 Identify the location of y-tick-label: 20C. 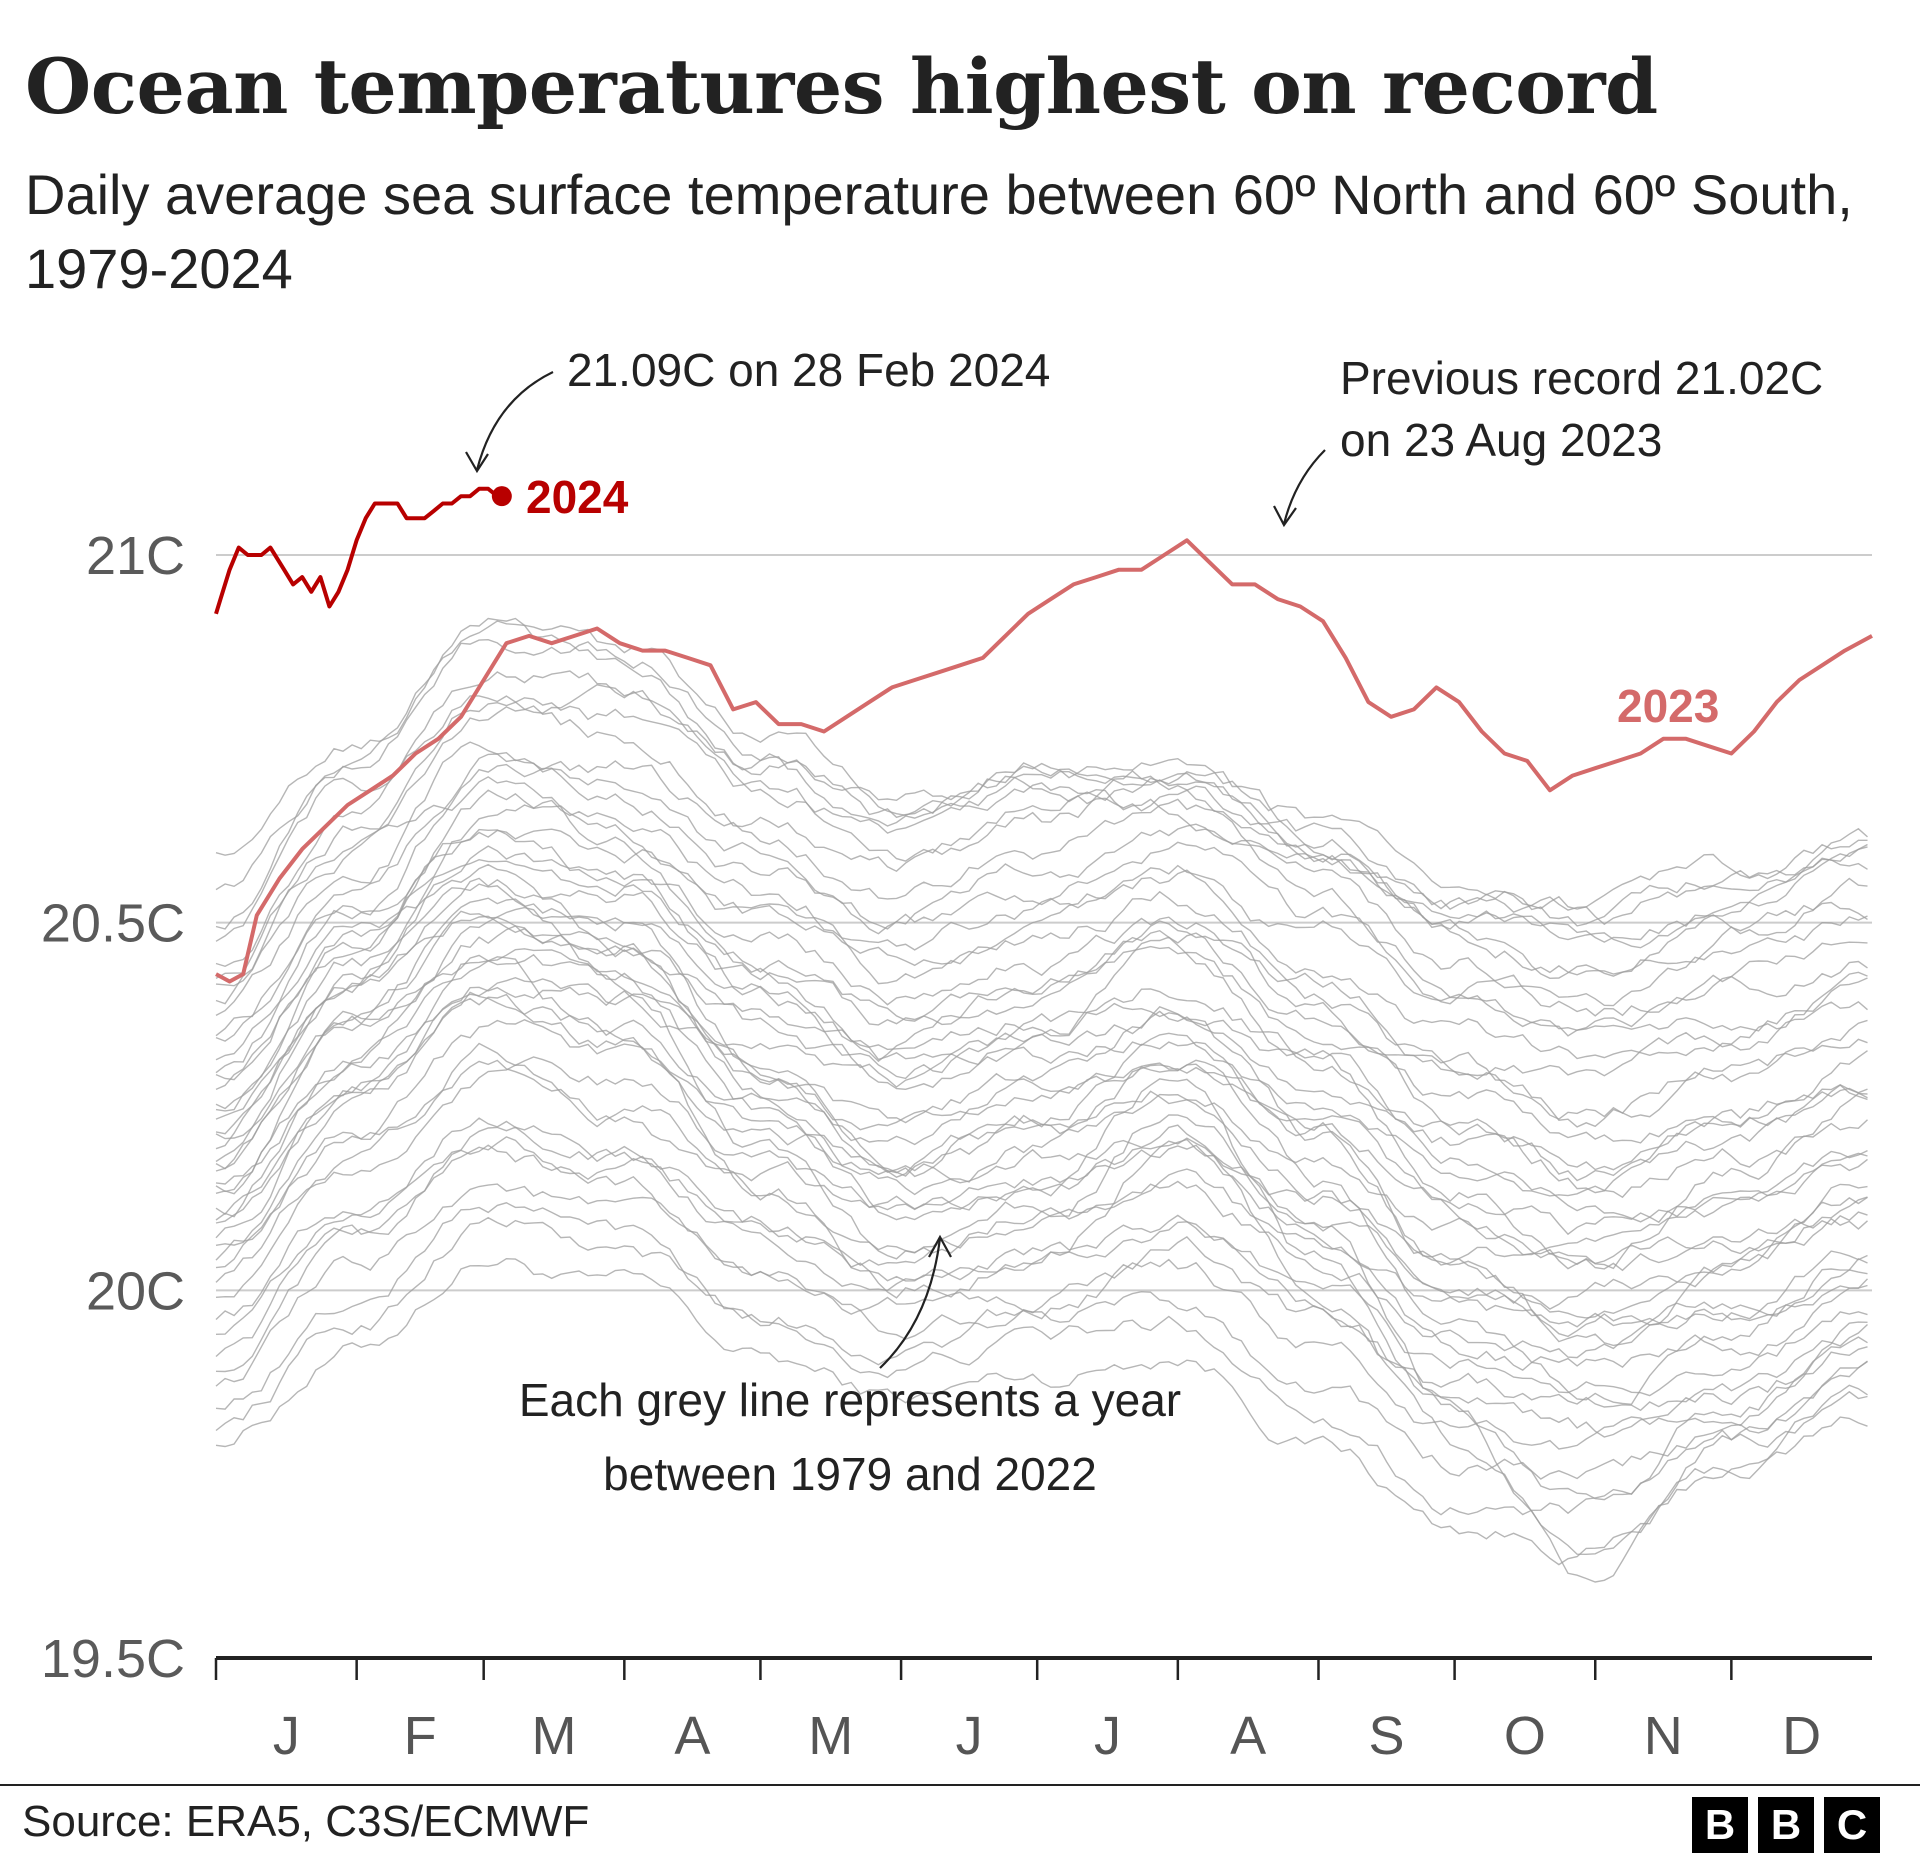
(135, 1291).